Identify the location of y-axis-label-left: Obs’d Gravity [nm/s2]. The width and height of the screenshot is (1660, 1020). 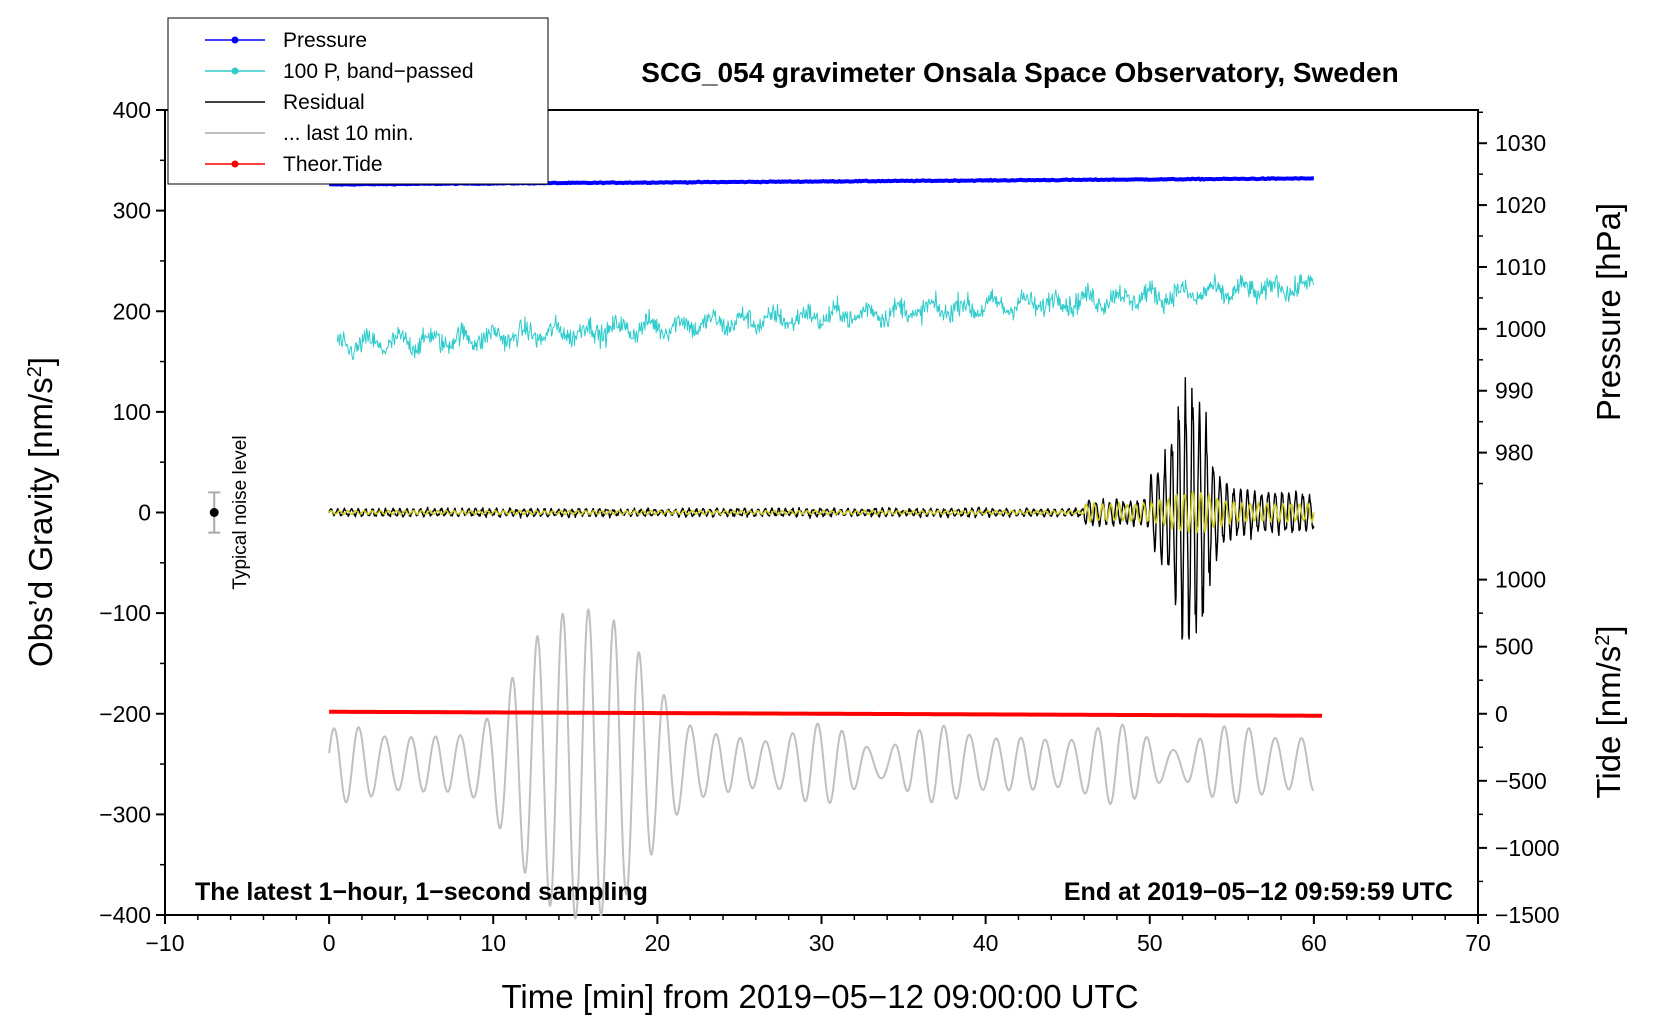
(40, 512).